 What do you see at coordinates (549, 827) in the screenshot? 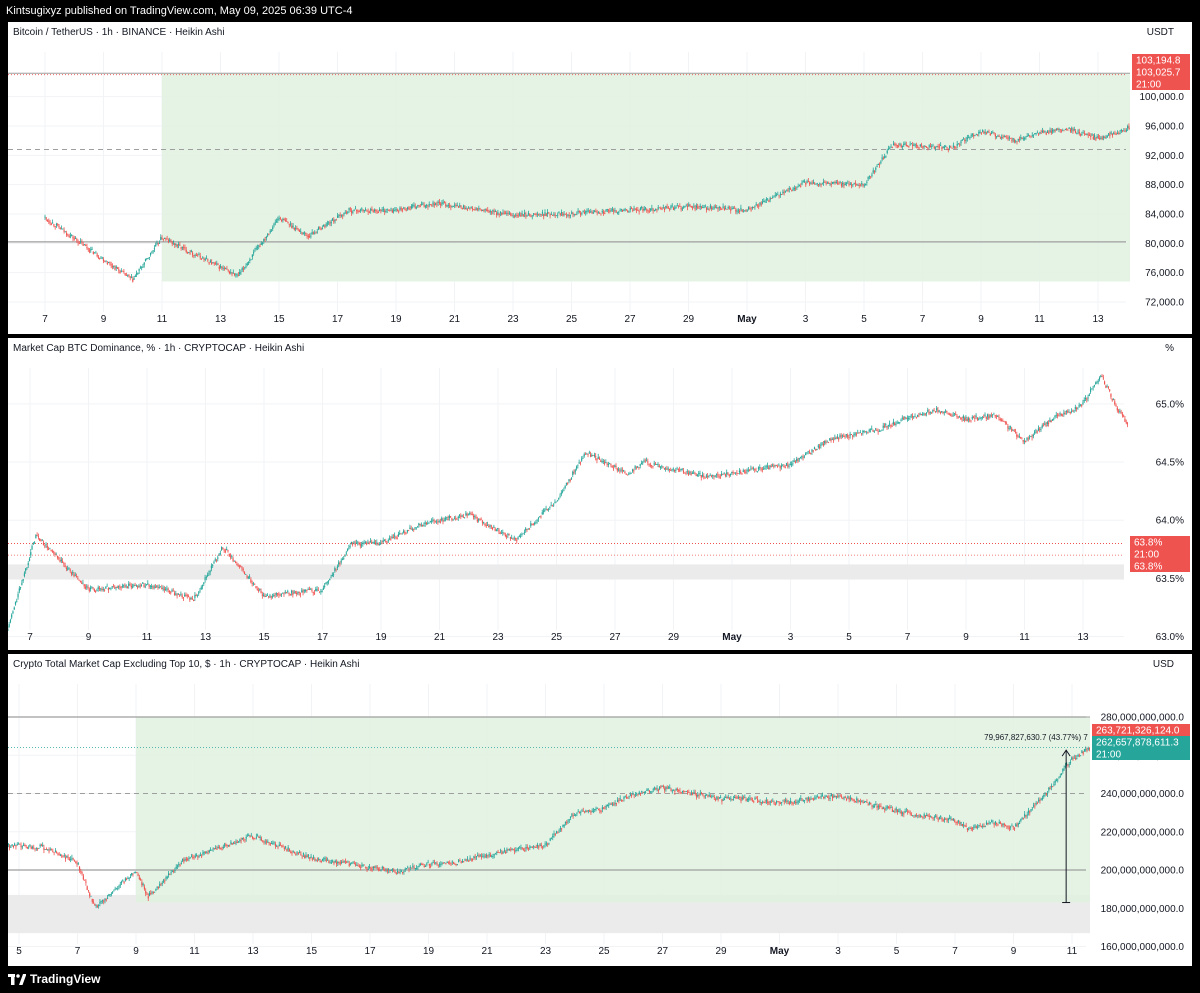
I see `others-marketcap-candles` at bounding box center [549, 827].